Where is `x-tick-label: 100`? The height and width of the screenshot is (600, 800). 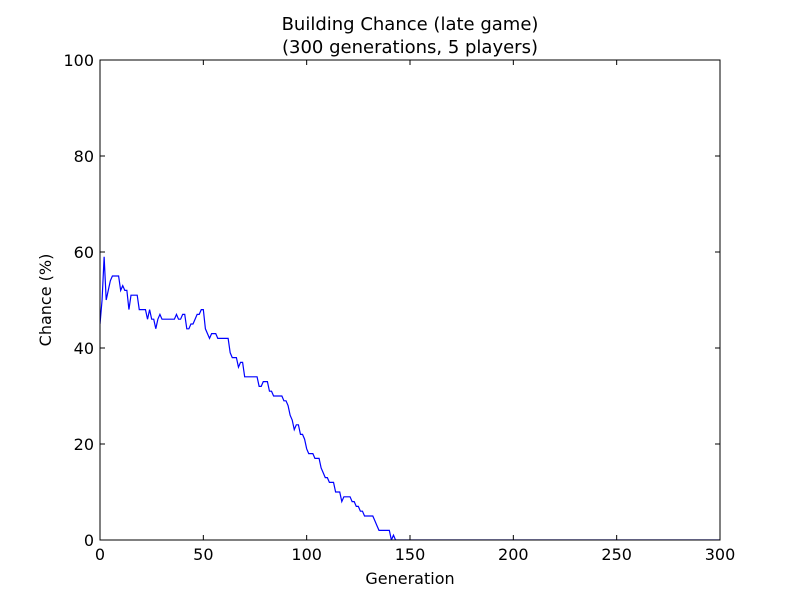
x-tick-label: 100 is located at coordinates (306, 554).